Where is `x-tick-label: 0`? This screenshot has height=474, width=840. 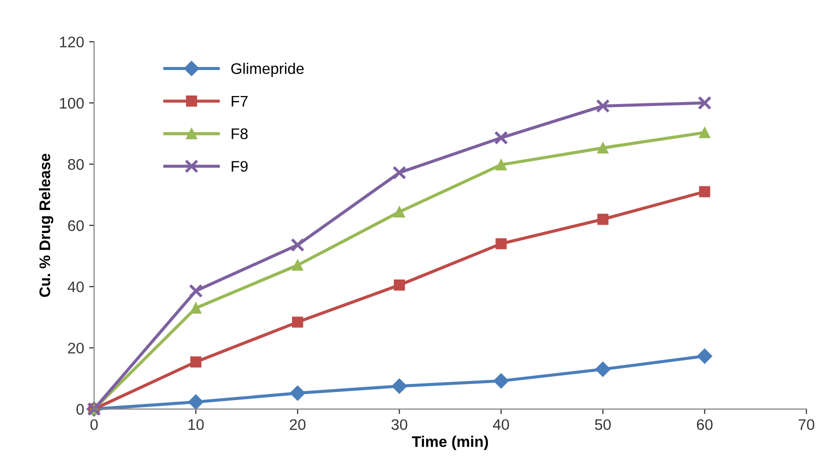
x-tick-label: 0 is located at coordinates (94, 424).